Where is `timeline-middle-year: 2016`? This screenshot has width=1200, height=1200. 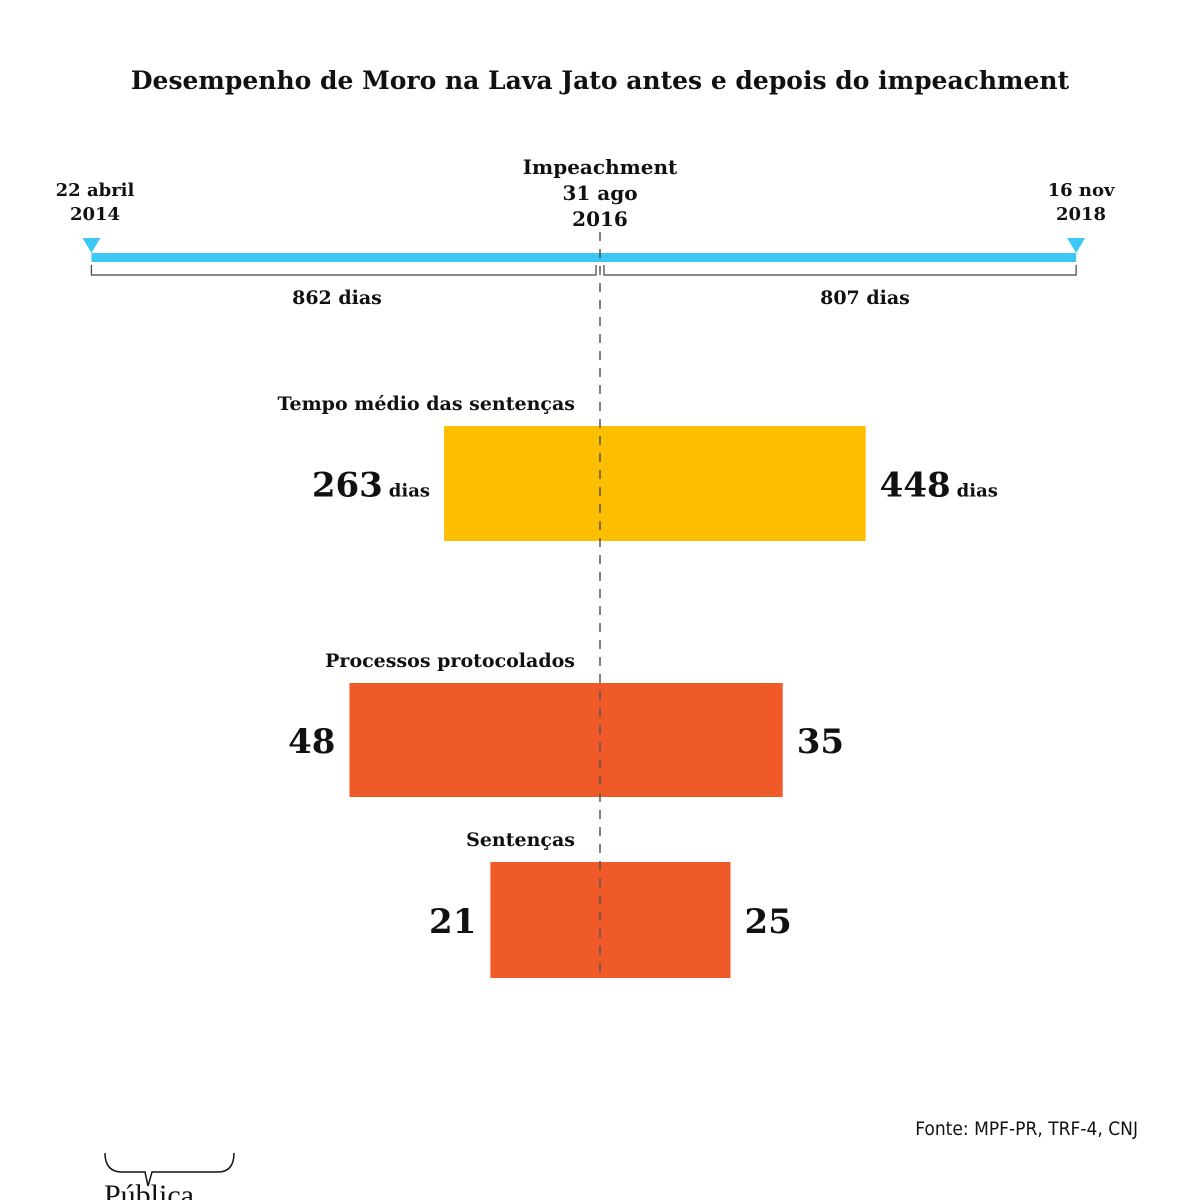 timeline-middle-year: 2016 is located at coordinates (600, 219).